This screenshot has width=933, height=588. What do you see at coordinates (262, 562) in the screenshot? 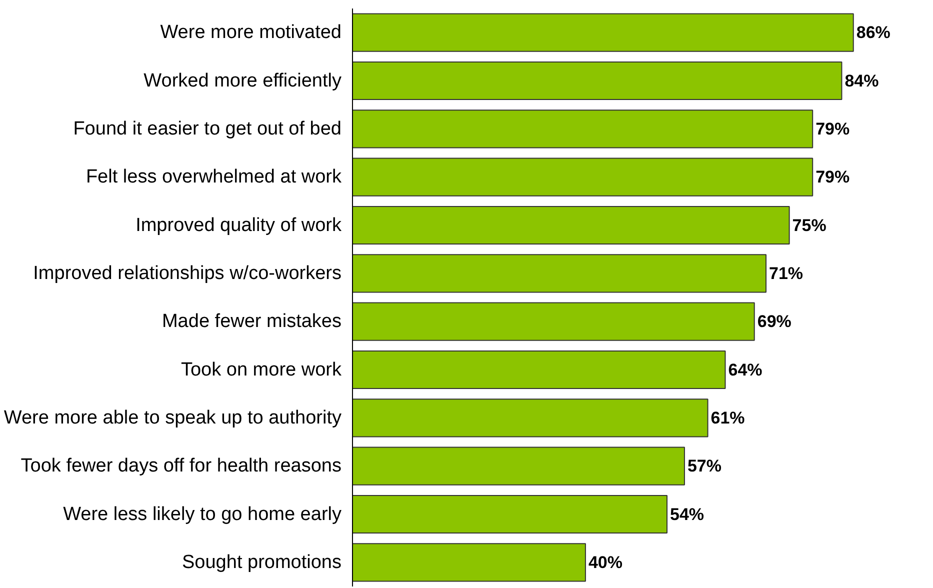
I see `y-tick-label: Sought promotions` at bounding box center [262, 562].